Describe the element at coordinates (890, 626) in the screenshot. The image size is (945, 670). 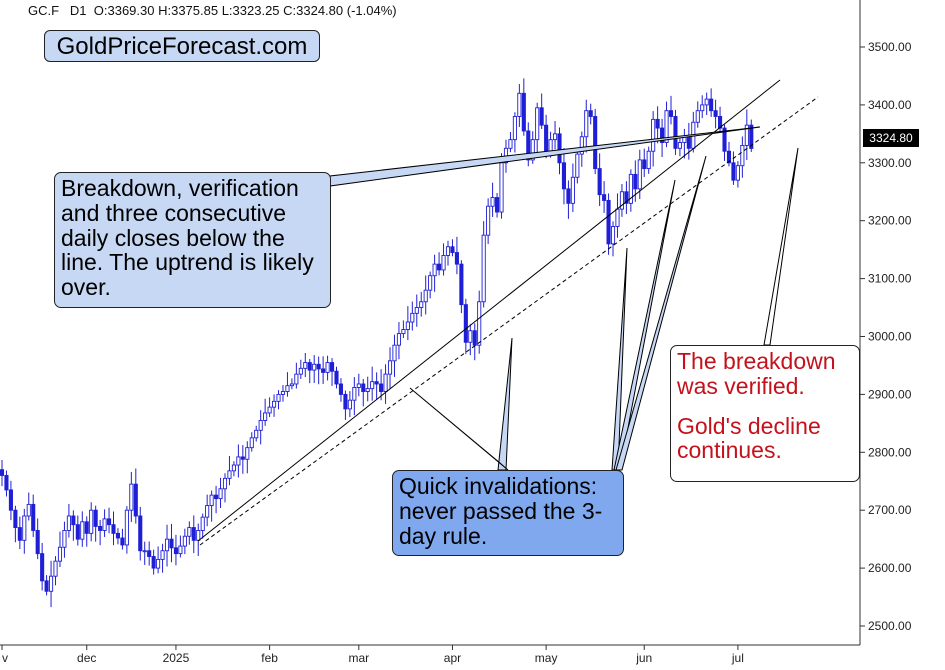
I see `y-tick-label: 2500.00` at that location.